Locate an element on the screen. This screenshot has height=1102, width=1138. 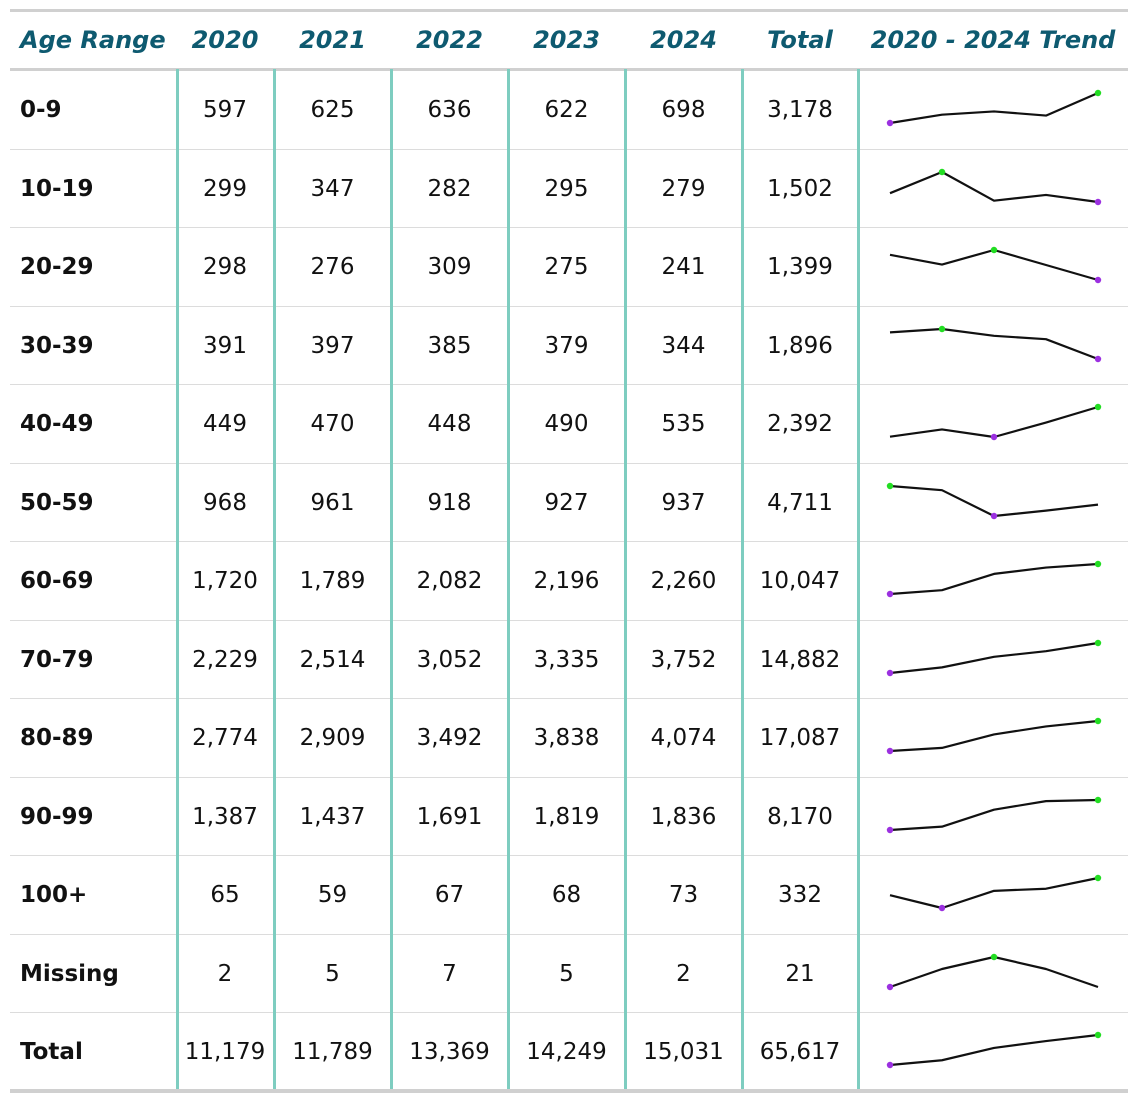
total-cell: 4,711 is located at coordinates (800, 502).